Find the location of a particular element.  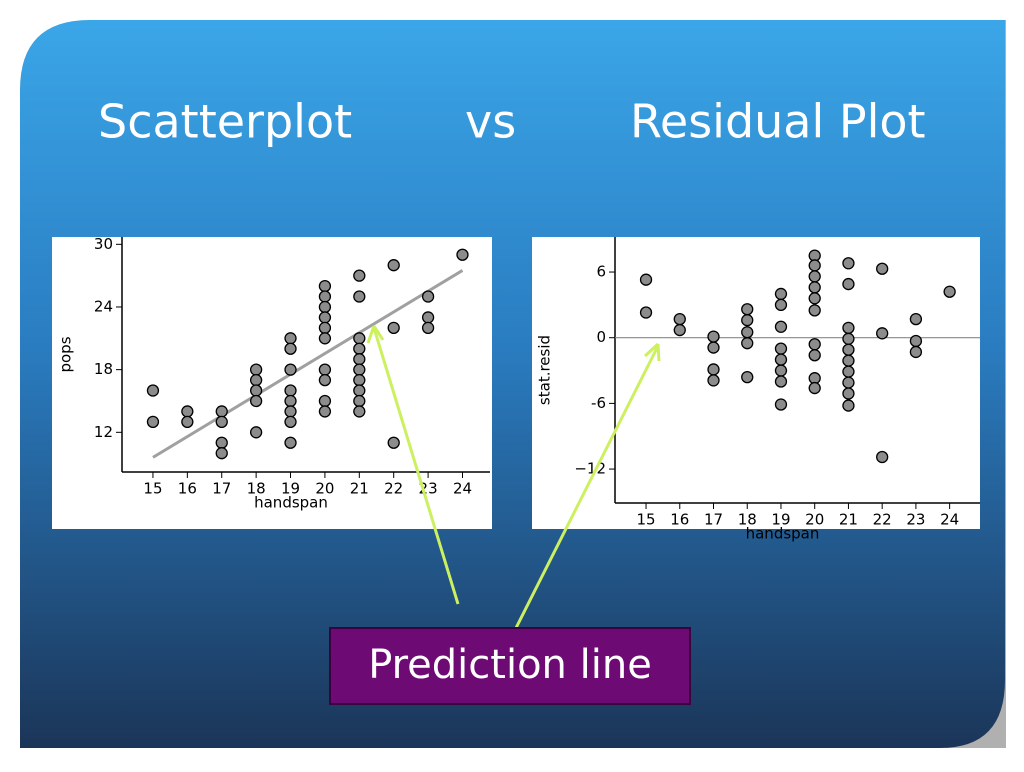

y-tick-label: 12 is located at coordinates (103, 432).